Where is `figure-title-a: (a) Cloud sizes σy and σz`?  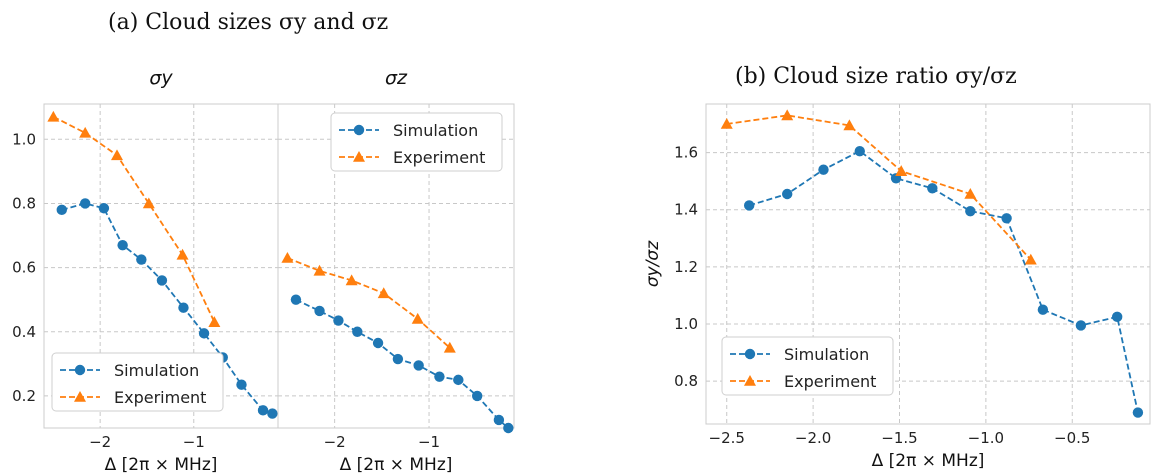
figure-title-a: (a) Cloud sizes σy and σz is located at coordinates (248, 22).